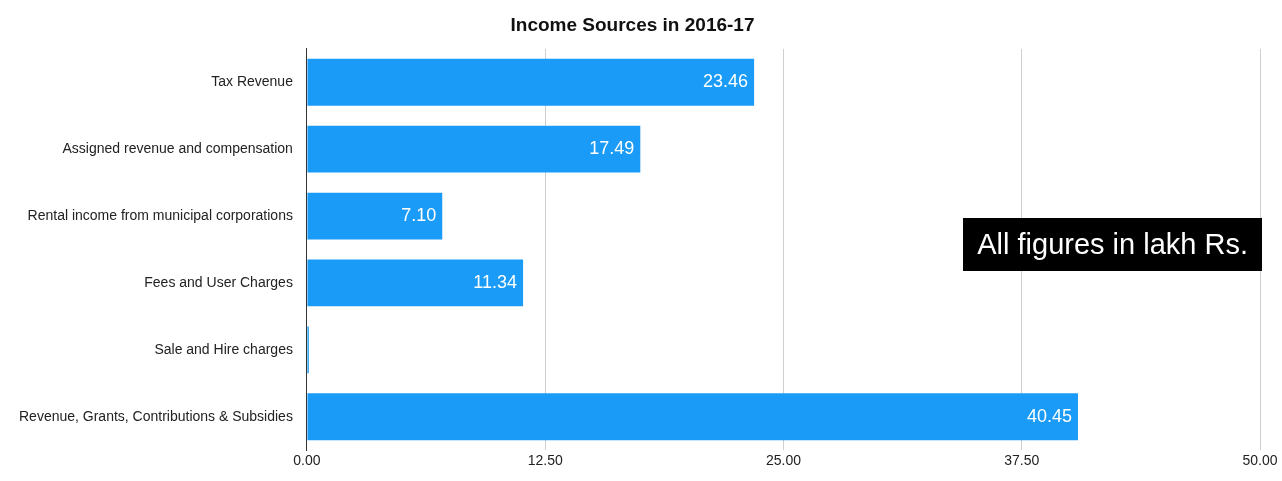 This screenshot has height=481, width=1282. Describe the element at coordinates (223, 348) in the screenshot. I see `y-tick-label: Sale and Hire charges` at that location.